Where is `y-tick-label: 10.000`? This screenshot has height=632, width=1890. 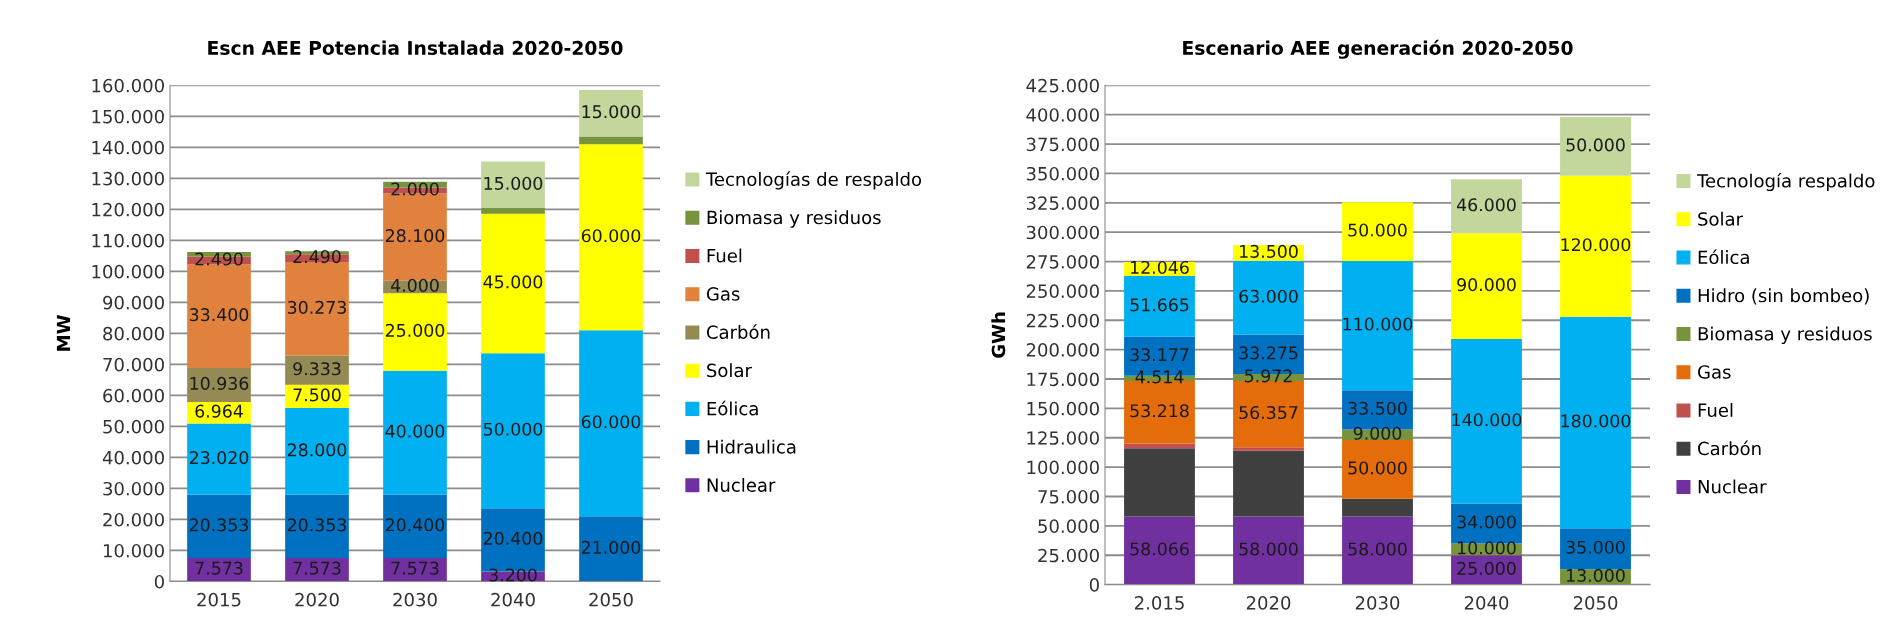 y-tick-label: 10.000 is located at coordinates (133, 550).